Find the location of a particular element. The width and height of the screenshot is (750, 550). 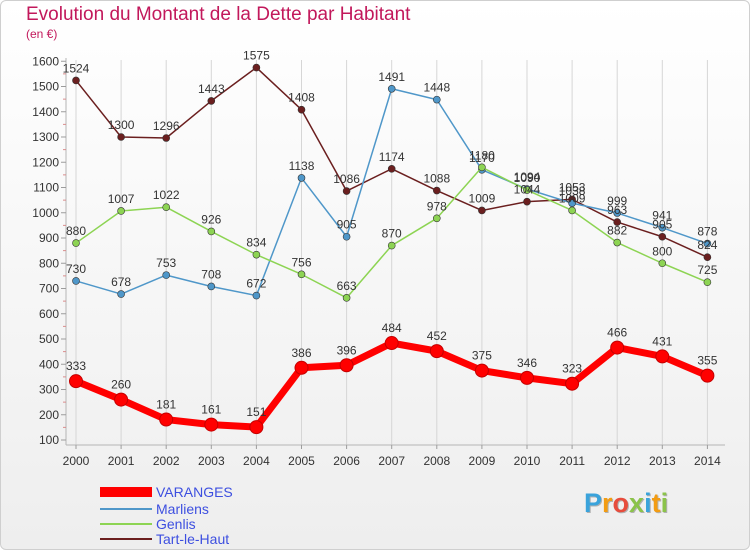

proxiti-logo: Proxiti is located at coordinates (626, 503).